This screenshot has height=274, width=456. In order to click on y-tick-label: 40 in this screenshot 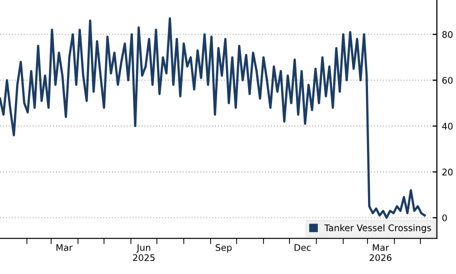, I will do `click(447, 126)`.